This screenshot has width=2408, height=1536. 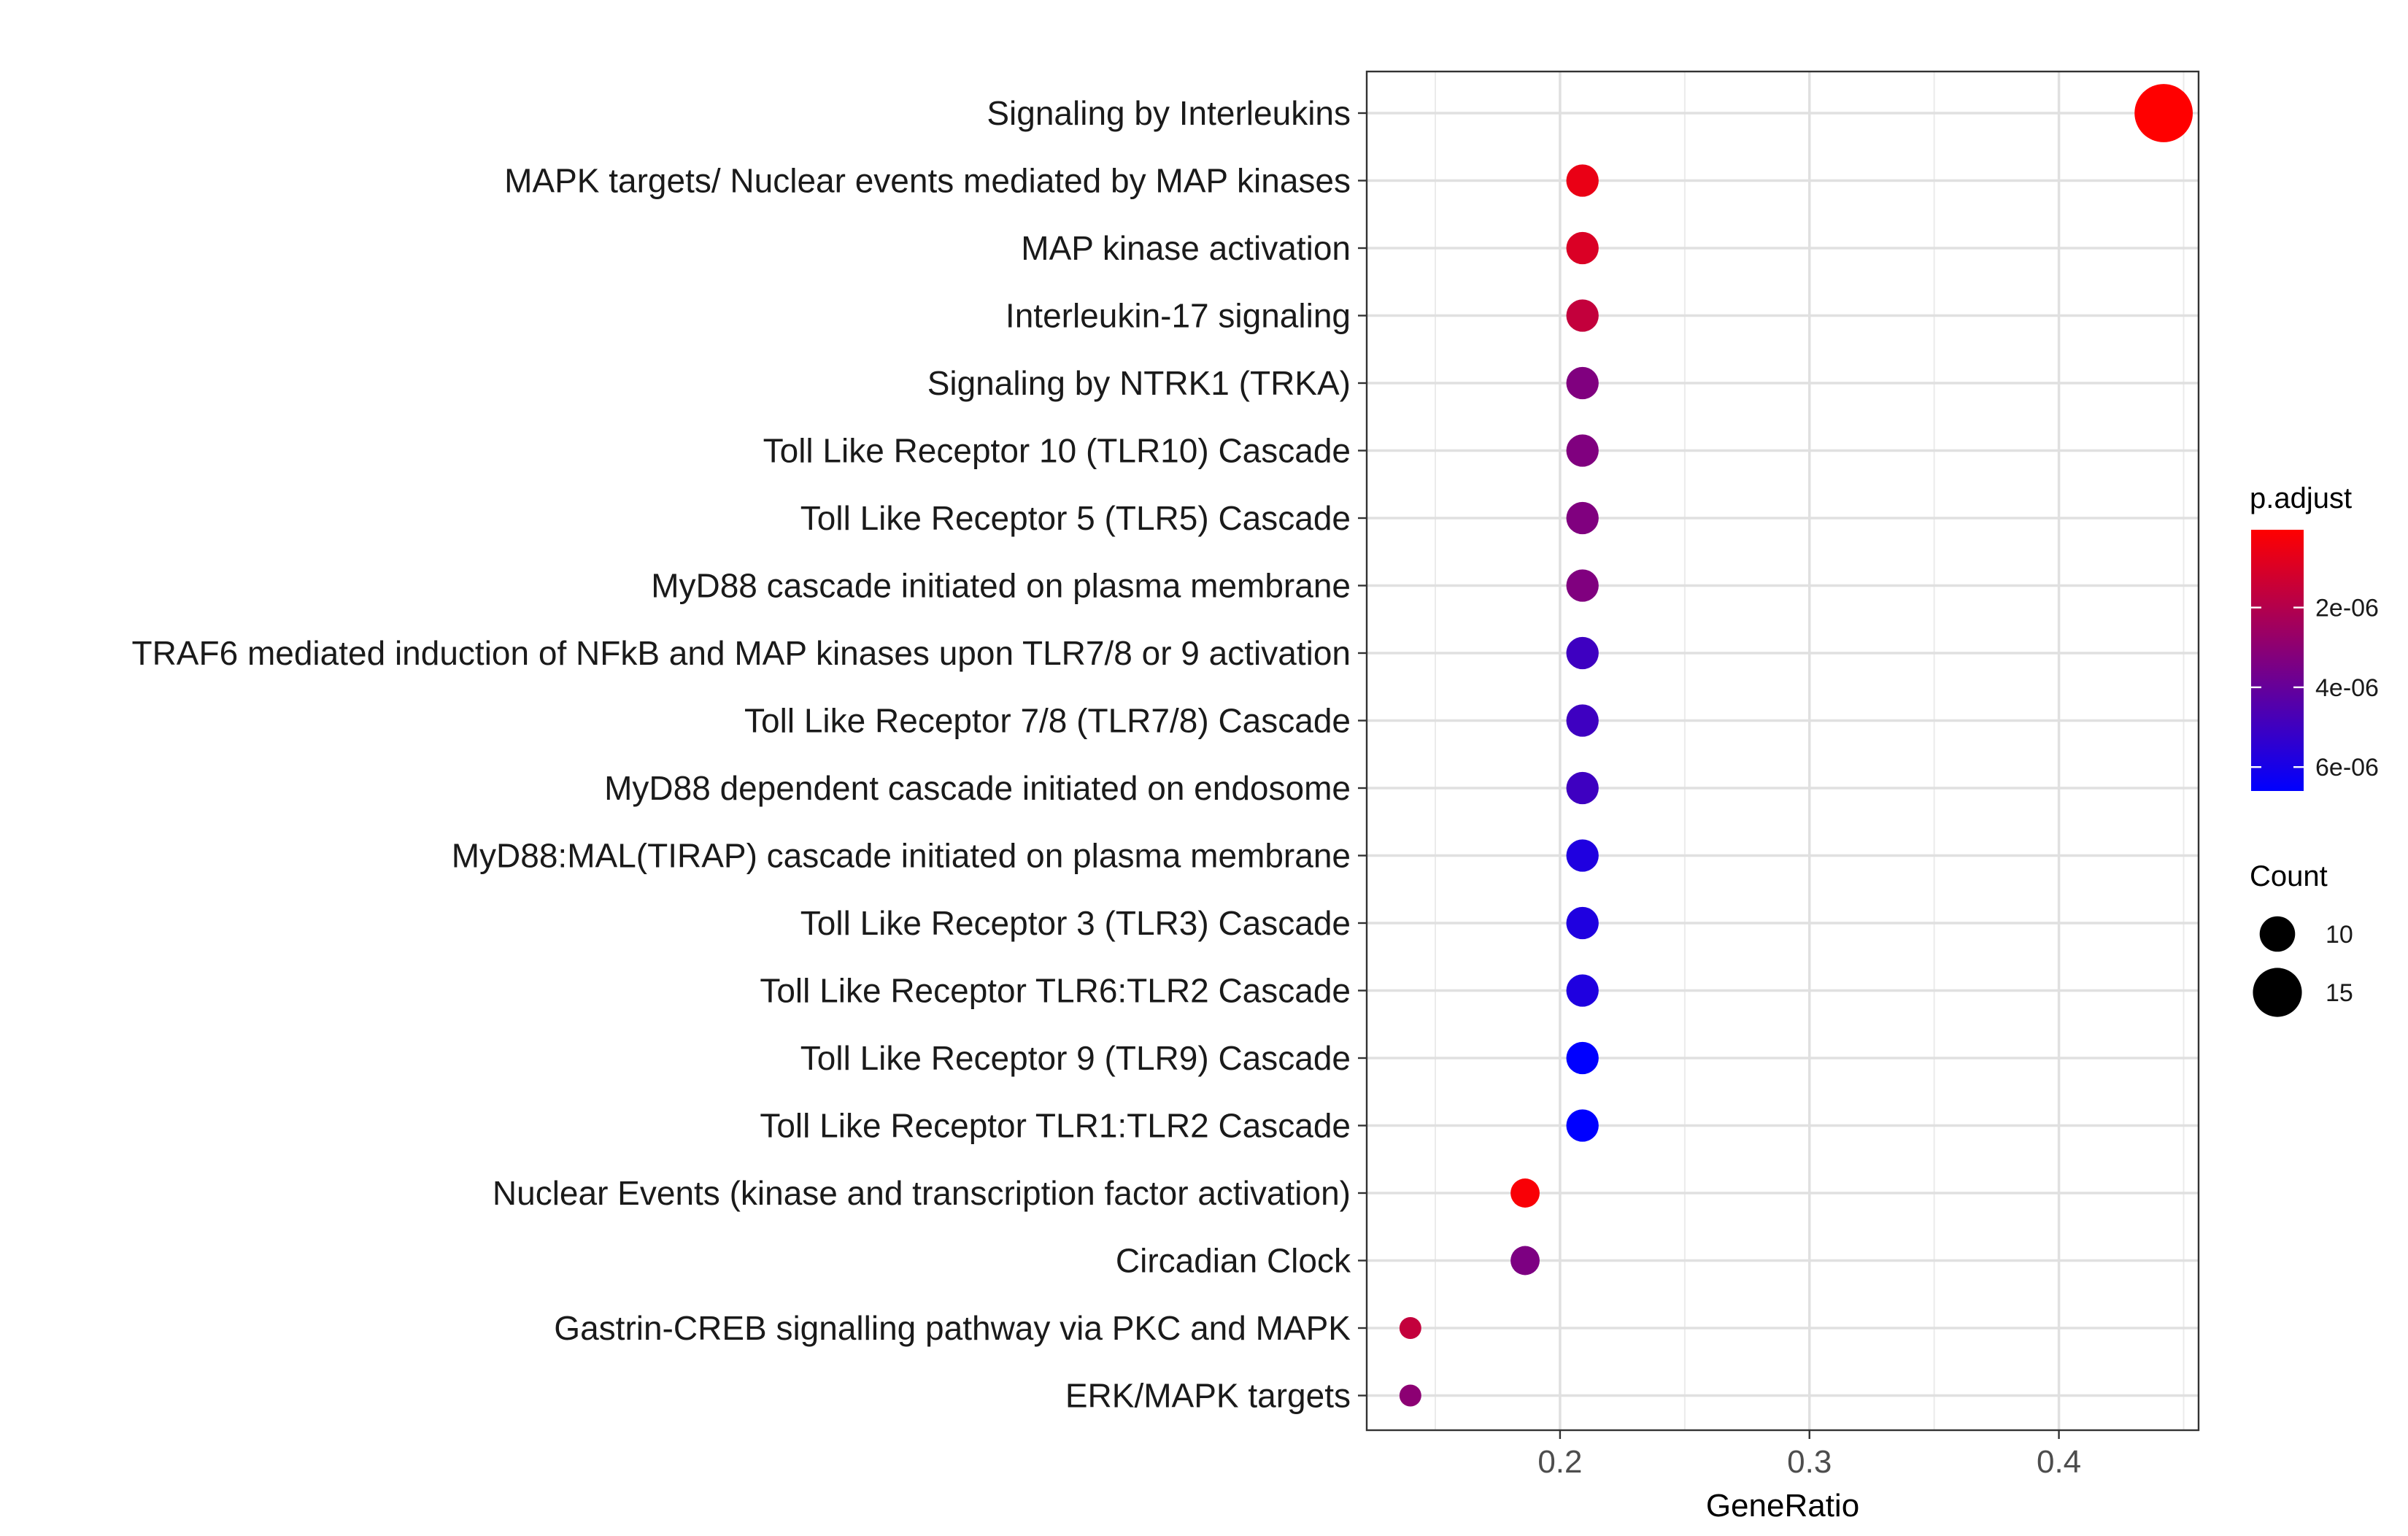 I want to click on y-tick-label: Toll Like Receptor TLR6:TLR2 Cascade, so click(x=1055, y=991).